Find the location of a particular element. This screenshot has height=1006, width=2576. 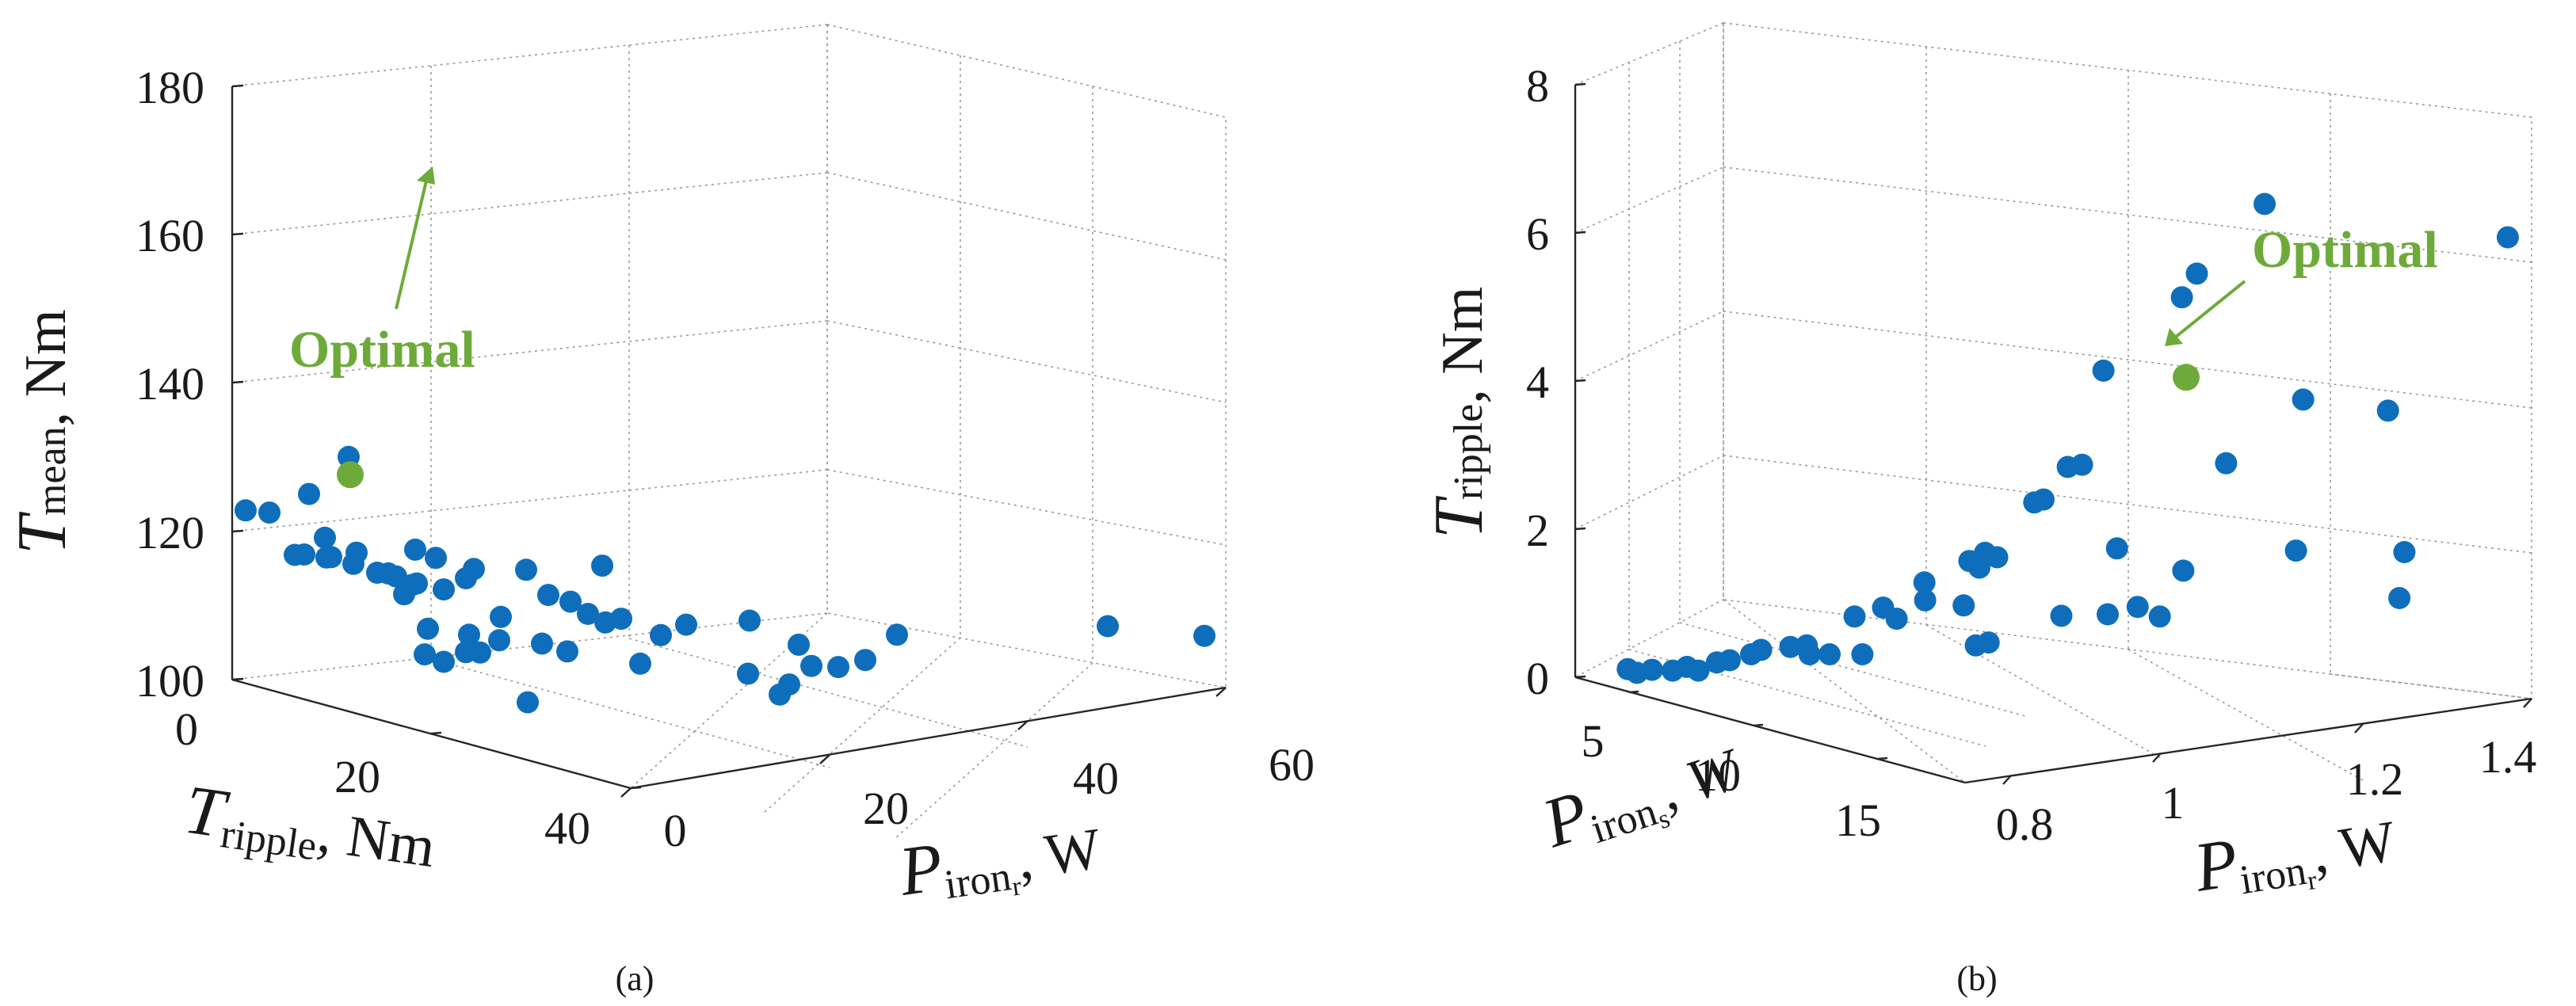

y-tick-label: 40 is located at coordinates (567, 828).